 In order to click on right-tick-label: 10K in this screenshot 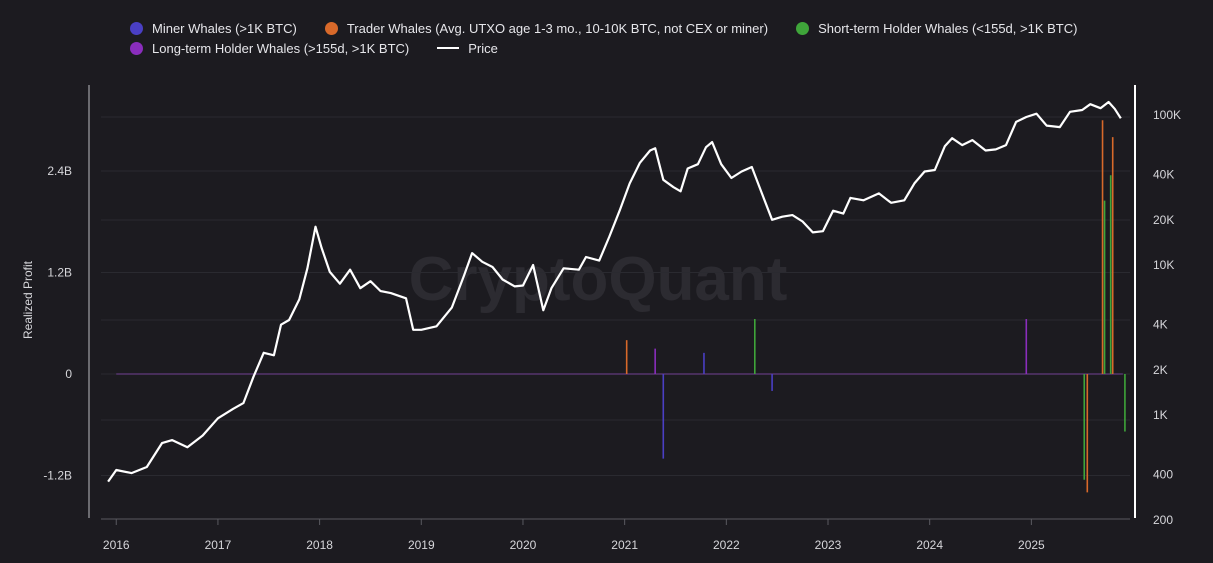, I will do `click(1163, 265)`.